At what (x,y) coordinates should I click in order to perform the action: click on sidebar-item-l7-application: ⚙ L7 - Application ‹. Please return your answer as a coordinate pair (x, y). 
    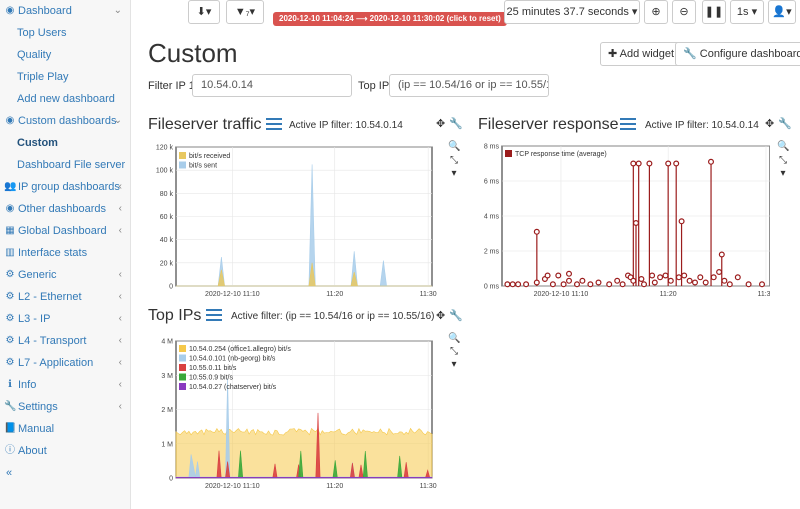
    Looking at the image, I should click on (65, 363).